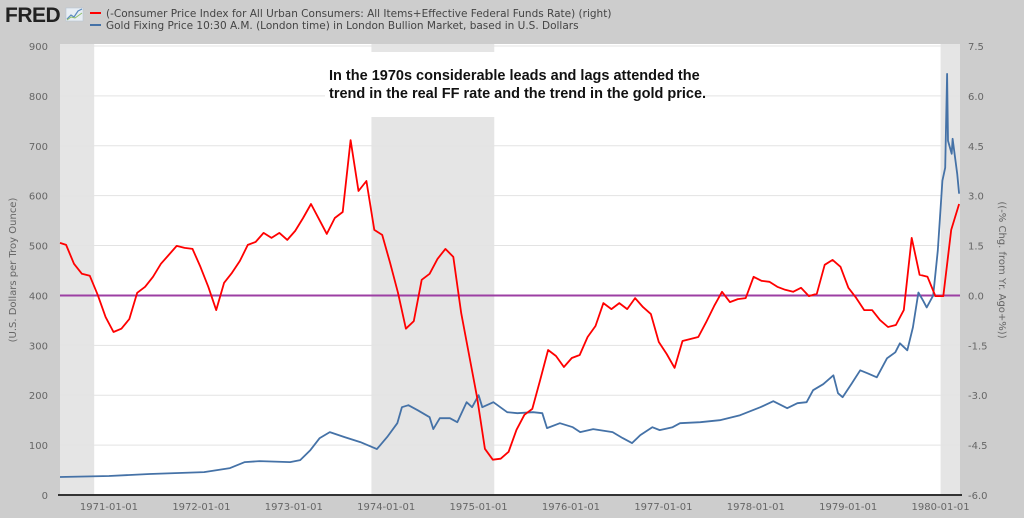 Image resolution: width=1024 pixels, height=518 pixels. I want to click on y-tick-label: 600, so click(38, 197).